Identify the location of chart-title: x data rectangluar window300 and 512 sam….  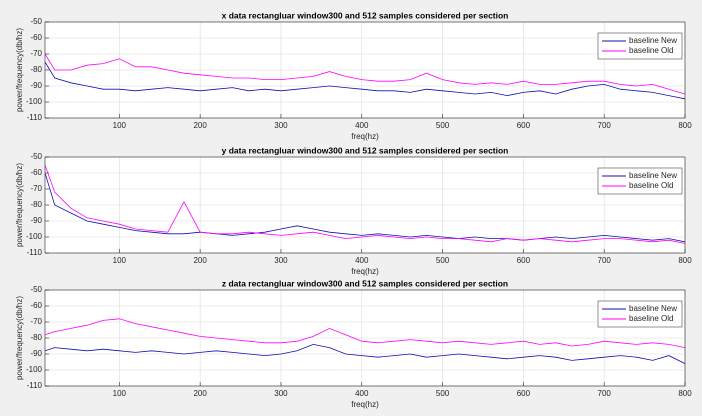
(365, 15).